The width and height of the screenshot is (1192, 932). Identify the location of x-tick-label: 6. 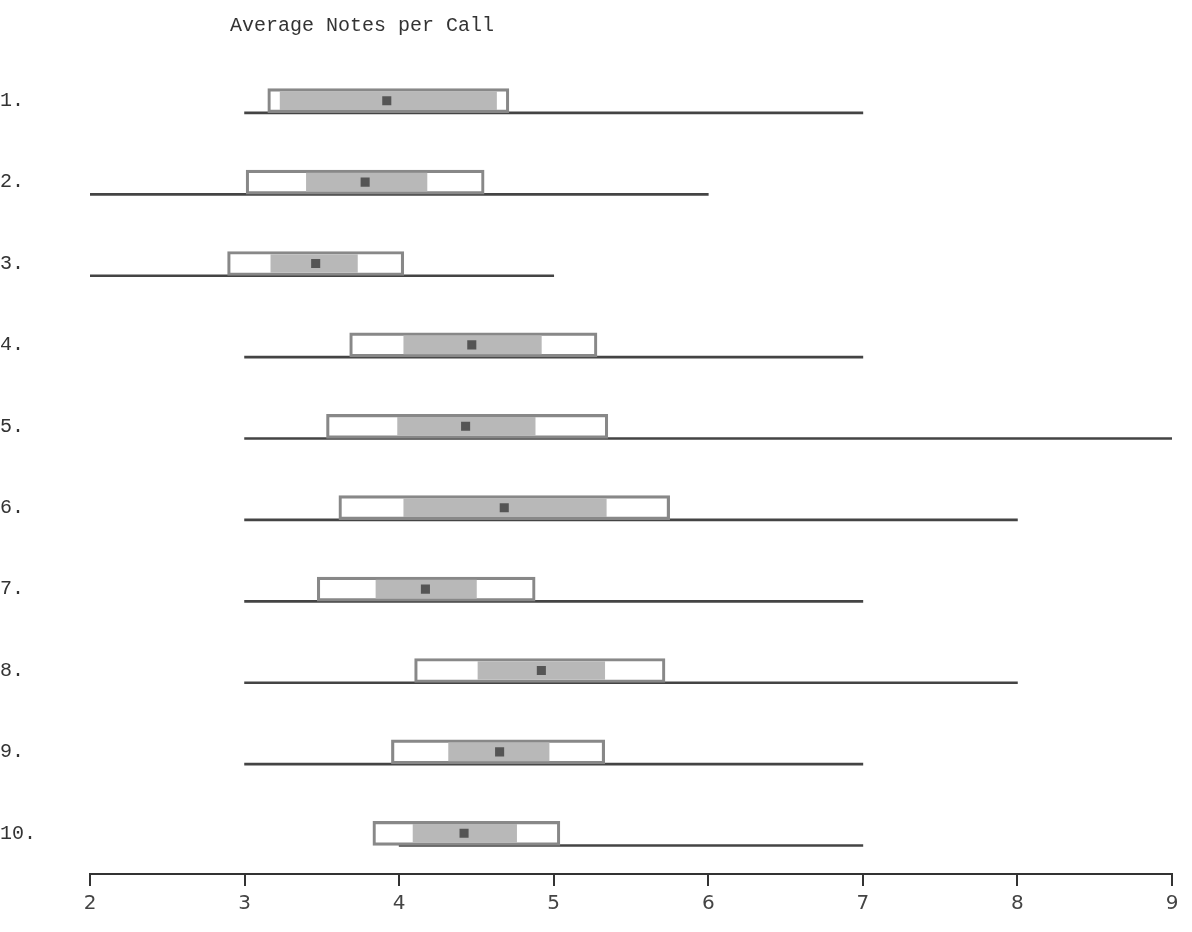
(708, 902).